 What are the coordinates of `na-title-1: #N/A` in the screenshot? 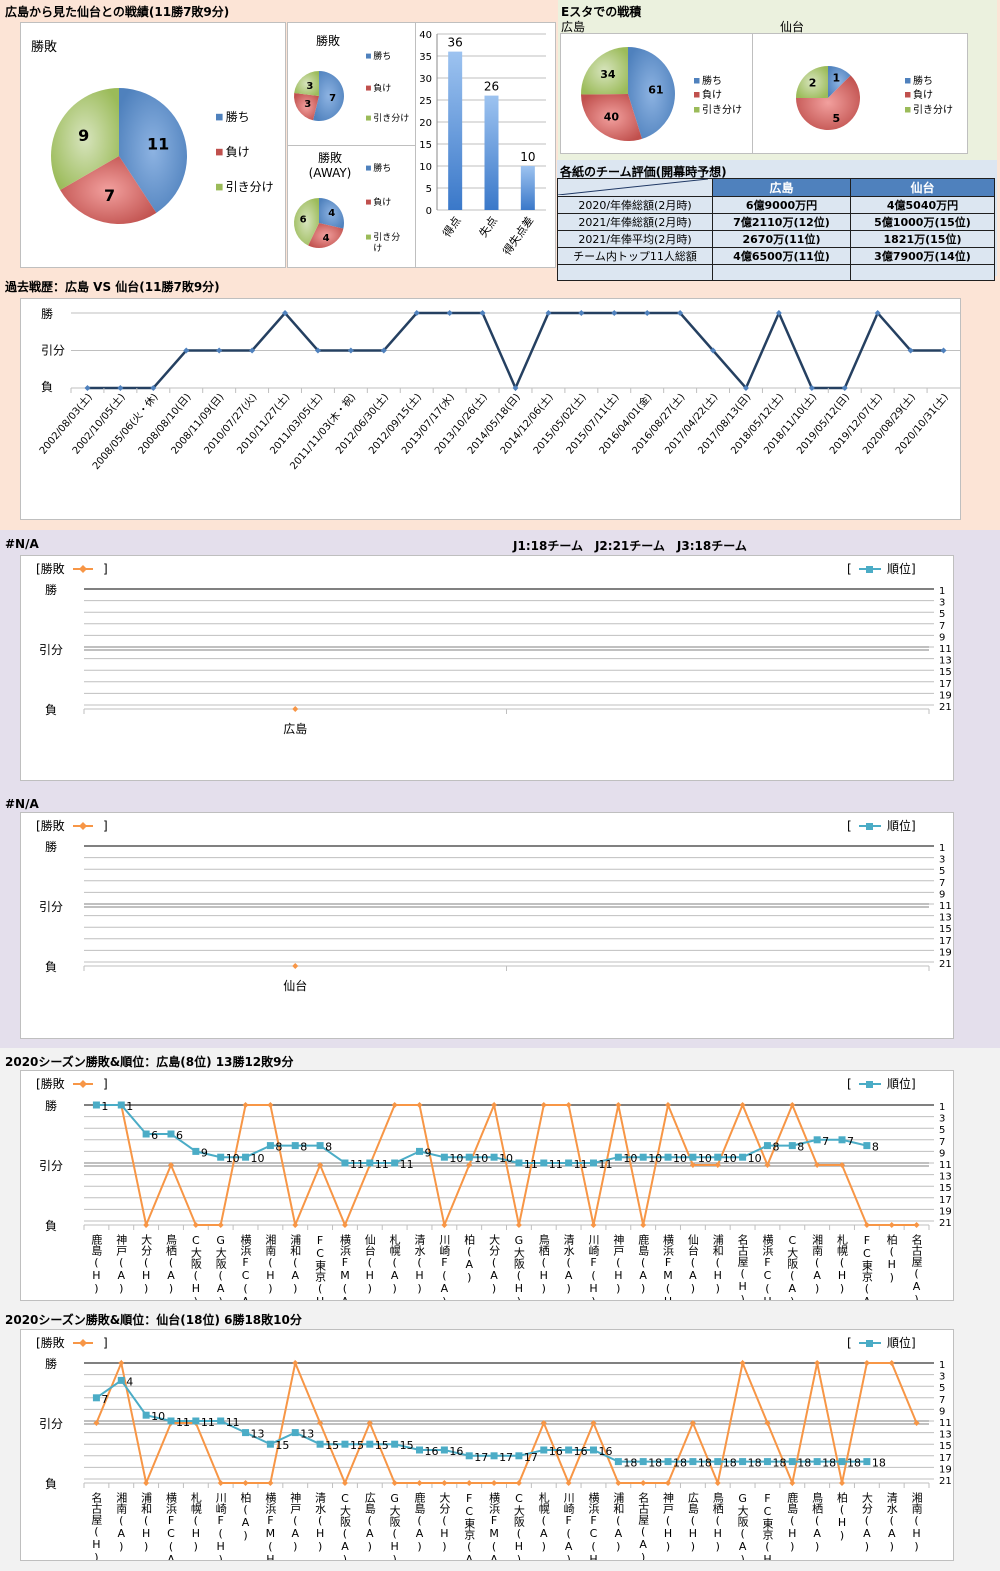 It's located at (22, 544).